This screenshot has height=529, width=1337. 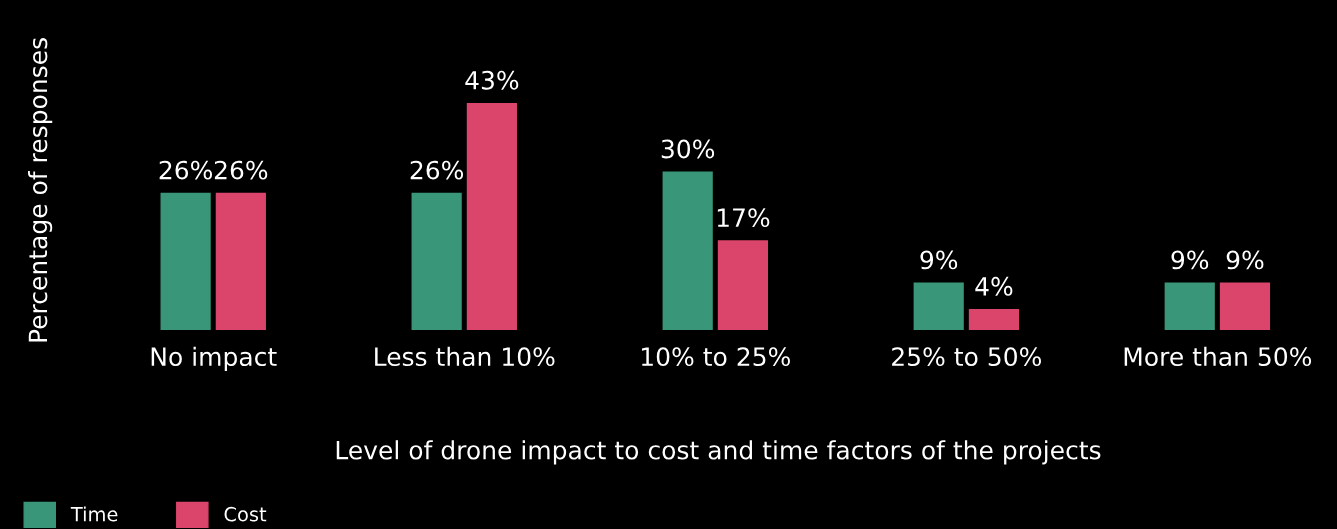 What do you see at coordinates (465, 356) in the screenshot?
I see `x-tick-label: Less than 10%` at bounding box center [465, 356].